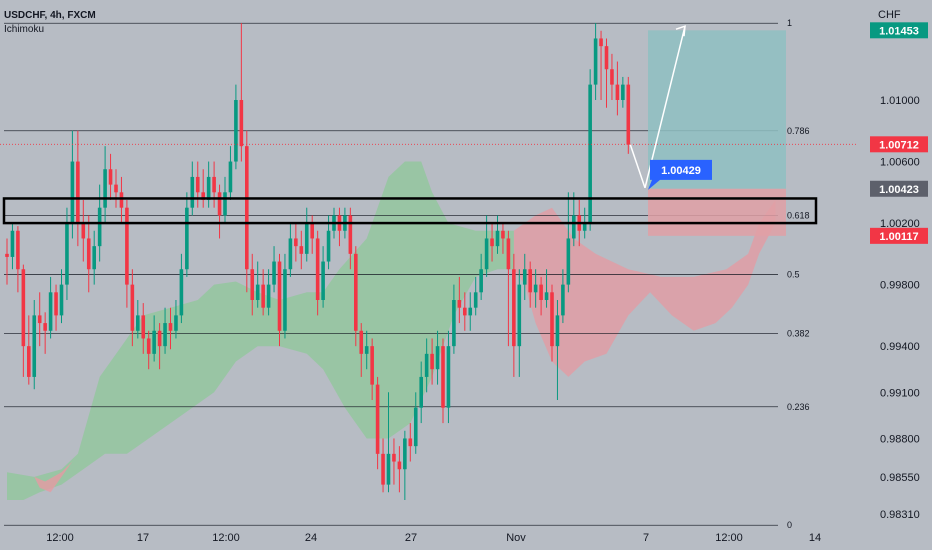 The image size is (932, 550). I want to click on price-tag-label: 1.01453, so click(899, 31).